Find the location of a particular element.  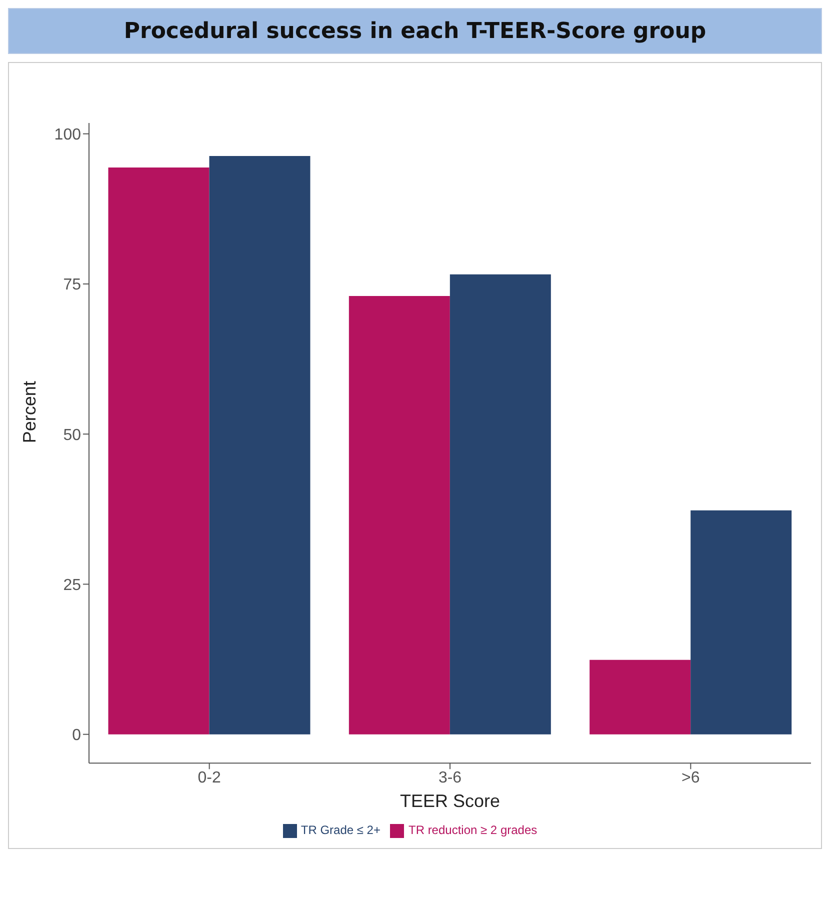

y-tick-label: 75 is located at coordinates (72, 285).